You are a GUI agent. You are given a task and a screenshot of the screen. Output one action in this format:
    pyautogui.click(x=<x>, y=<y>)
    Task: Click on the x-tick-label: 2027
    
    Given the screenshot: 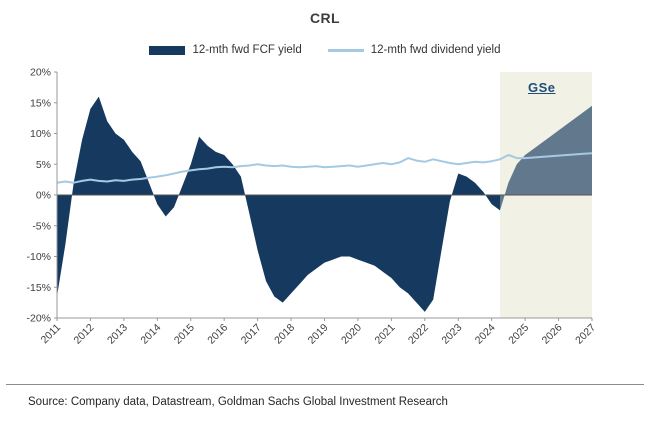 What is the action you would take?
    pyautogui.click(x=585, y=334)
    